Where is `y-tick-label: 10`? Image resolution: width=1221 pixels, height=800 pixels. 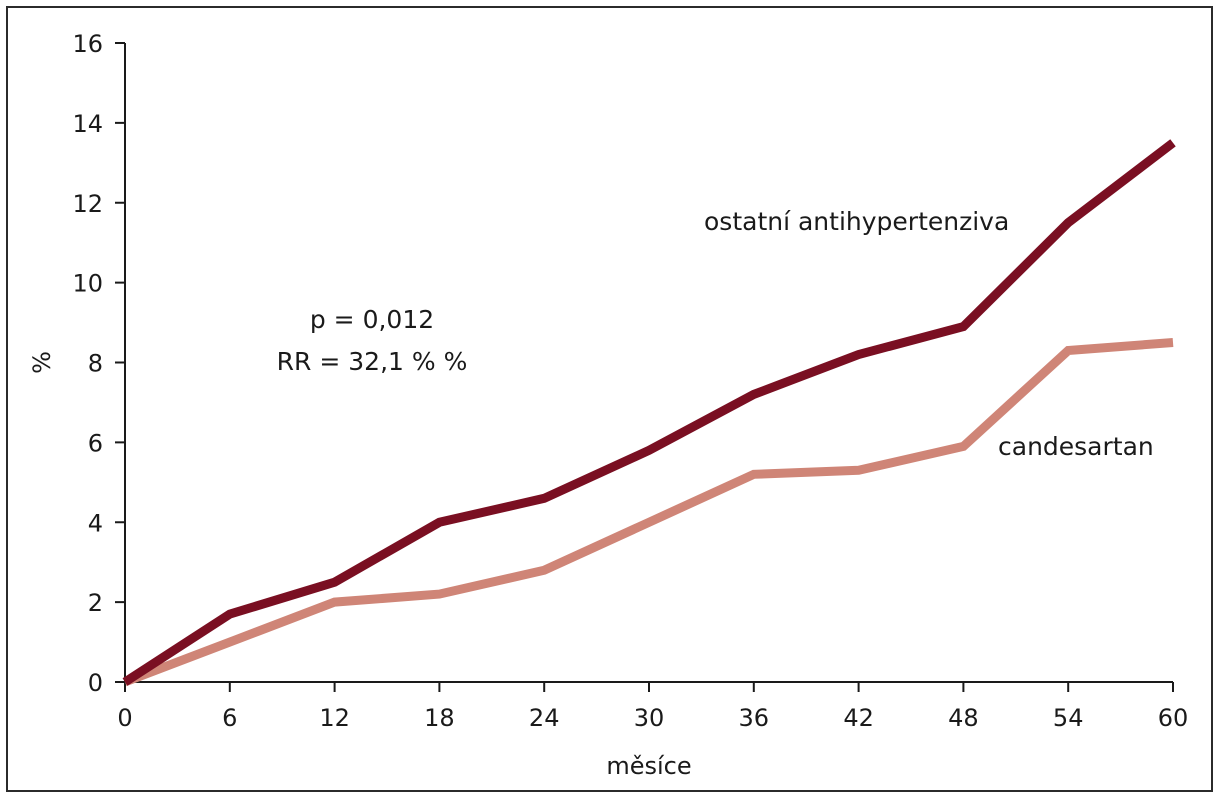
y-tick-label: 10 is located at coordinates (87, 284).